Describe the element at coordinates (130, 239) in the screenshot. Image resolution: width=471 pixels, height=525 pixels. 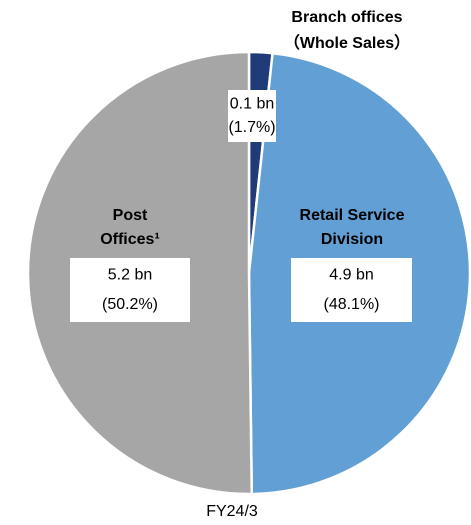
I see `category-label: Offices¹` at that location.